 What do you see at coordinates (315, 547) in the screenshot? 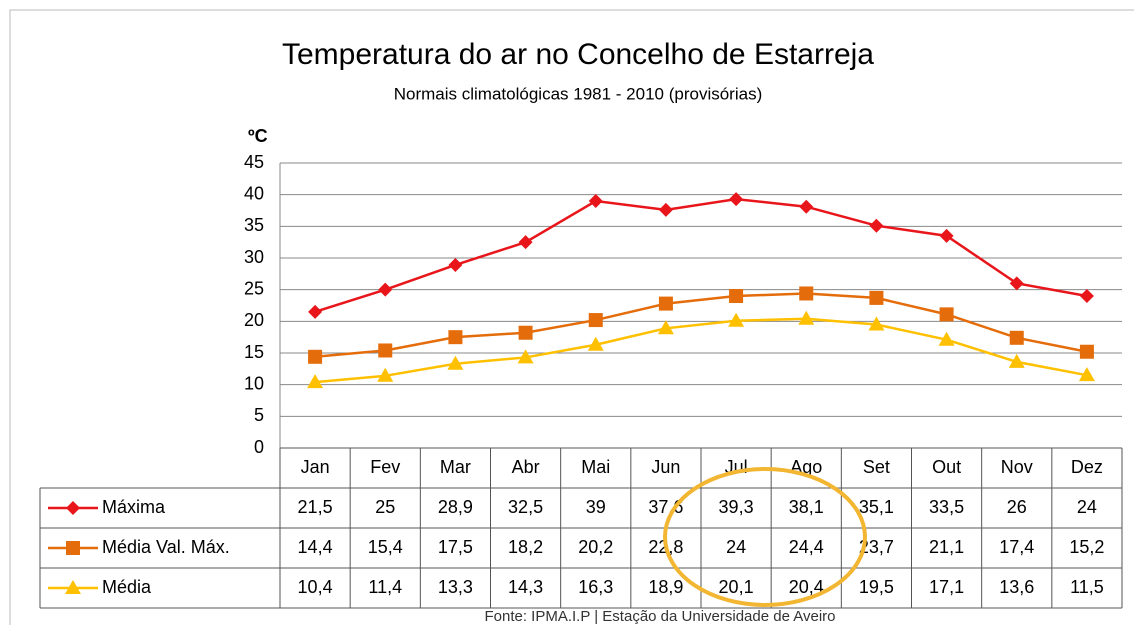
I see `table-cell: 14,4` at bounding box center [315, 547].